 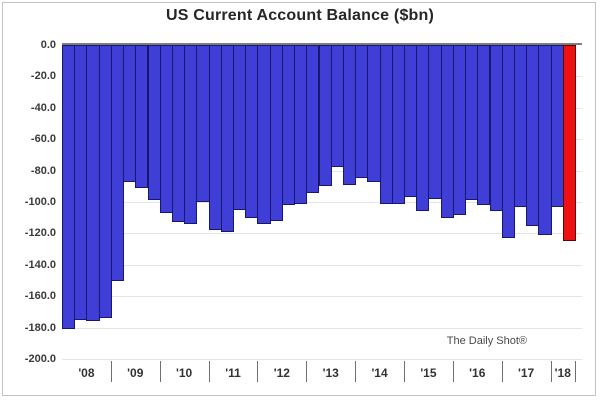 What do you see at coordinates (281, 373) in the screenshot?
I see `x-tick-label: '12` at bounding box center [281, 373].